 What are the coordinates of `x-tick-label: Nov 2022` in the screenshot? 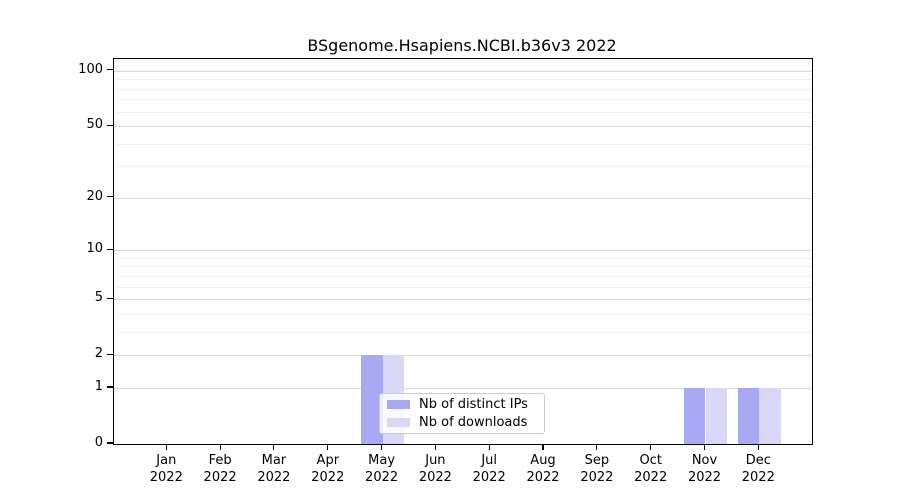 It's located at (704, 469).